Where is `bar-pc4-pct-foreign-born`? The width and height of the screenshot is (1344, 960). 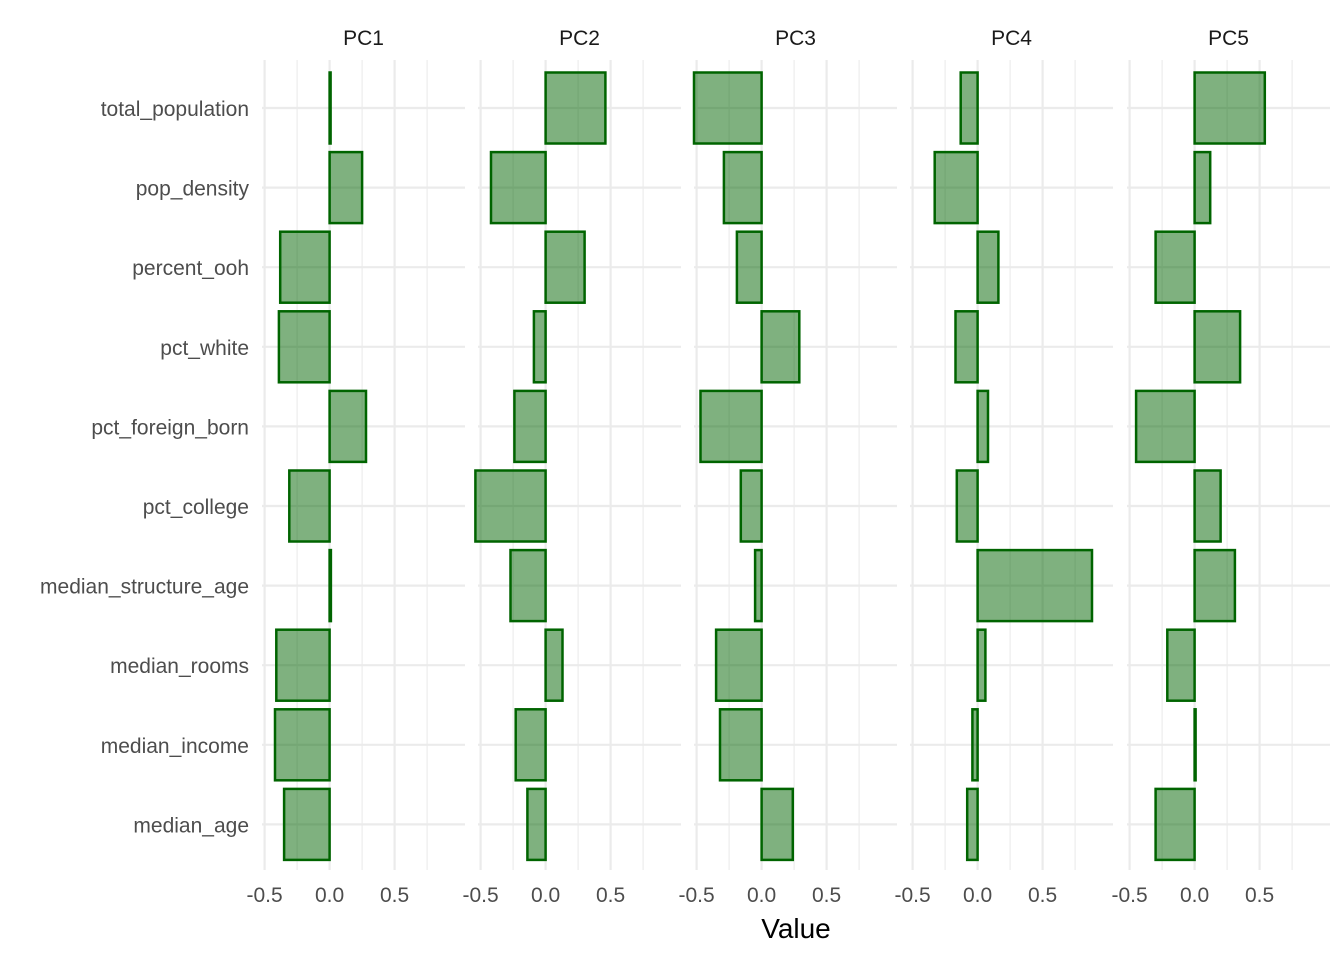 bar-pc4-pct-foreign-born is located at coordinates (983, 426).